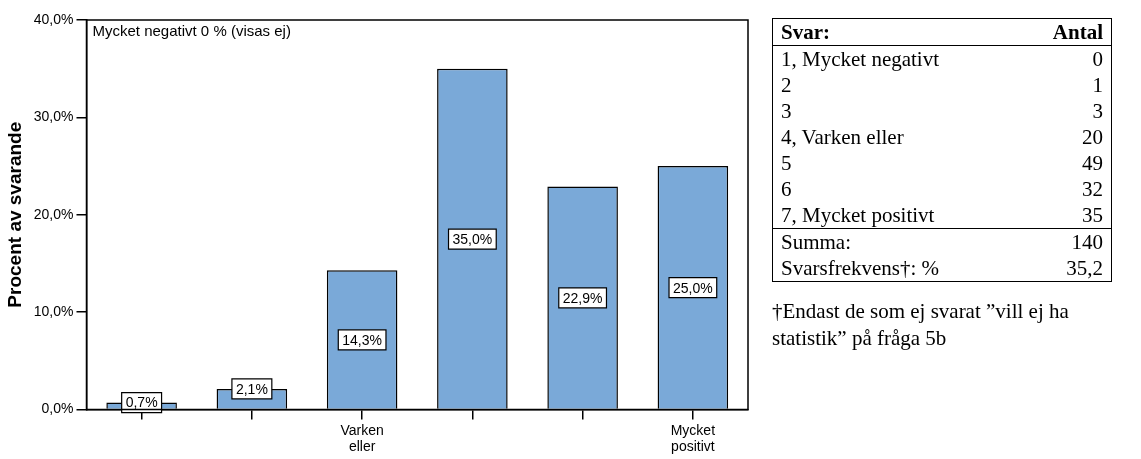 The width and height of the screenshot is (1141, 459). I want to click on text: 20, so click(1092, 137).